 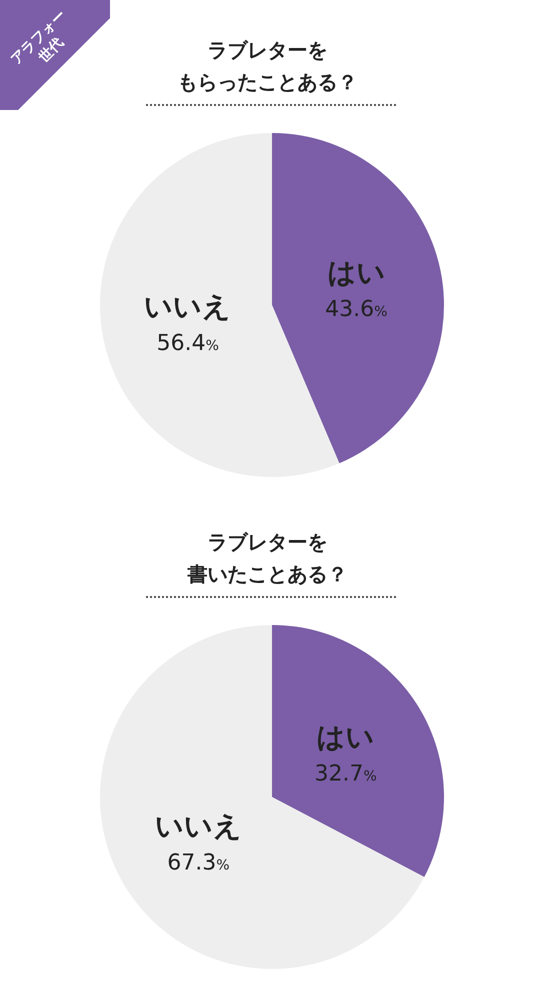 I want to click on data-label: 56.4%, so click(x=187, y=343).